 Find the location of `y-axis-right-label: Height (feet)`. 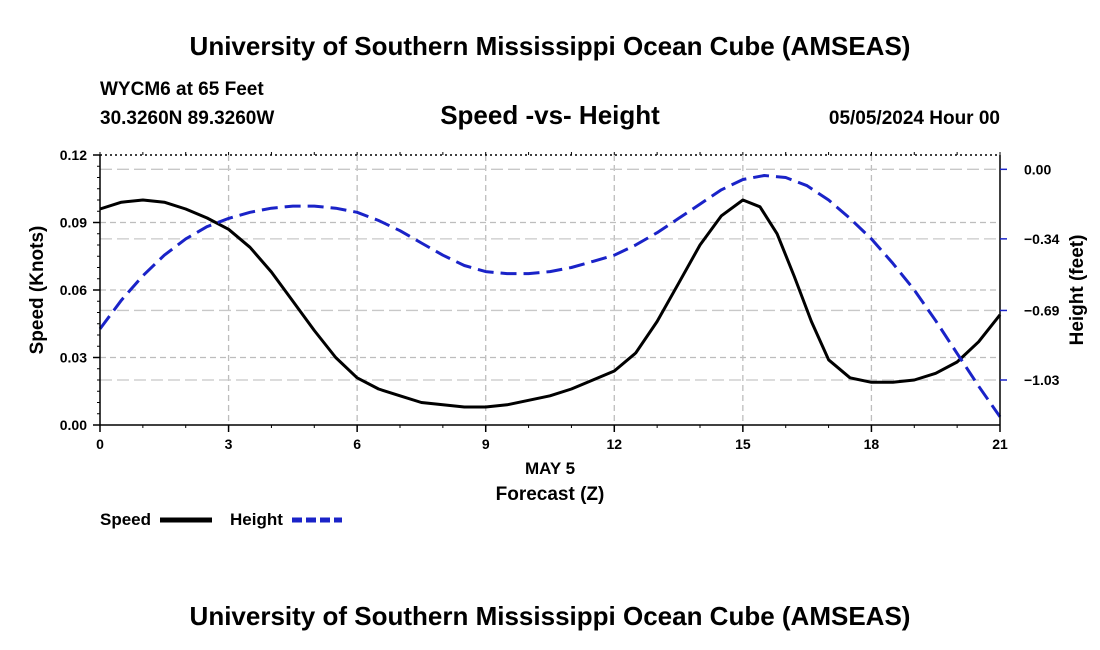

y-axis-right-label: Height (feet) is located at coordinates (1077, 290).